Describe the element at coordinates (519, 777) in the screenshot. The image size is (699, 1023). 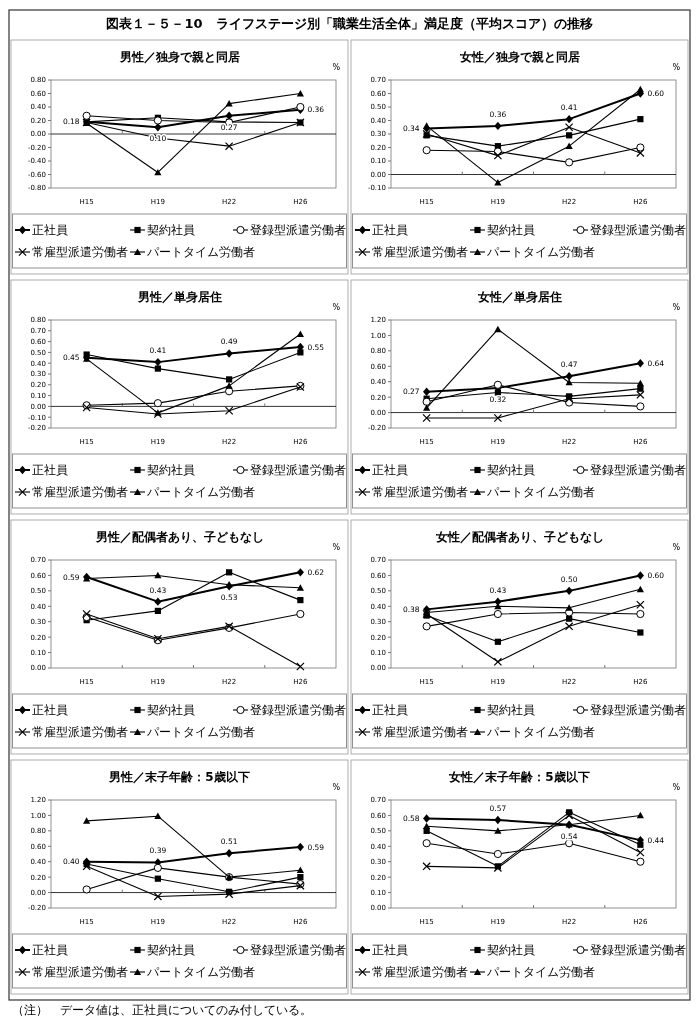
I see `chart-title: 女性／末子年齢：5歳以下` at that location.